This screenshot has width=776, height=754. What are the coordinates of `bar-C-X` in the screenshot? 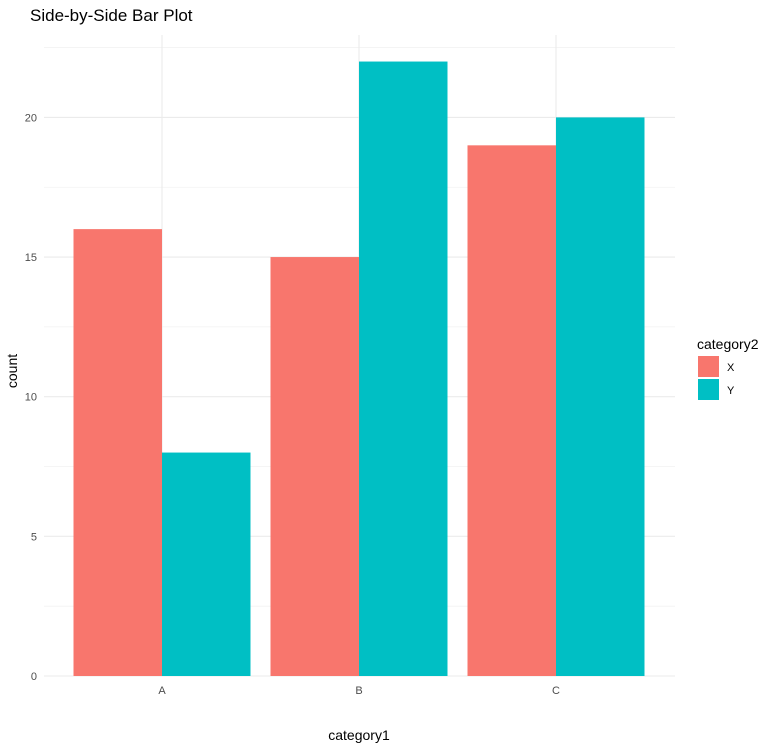 It's located at (511, 410).